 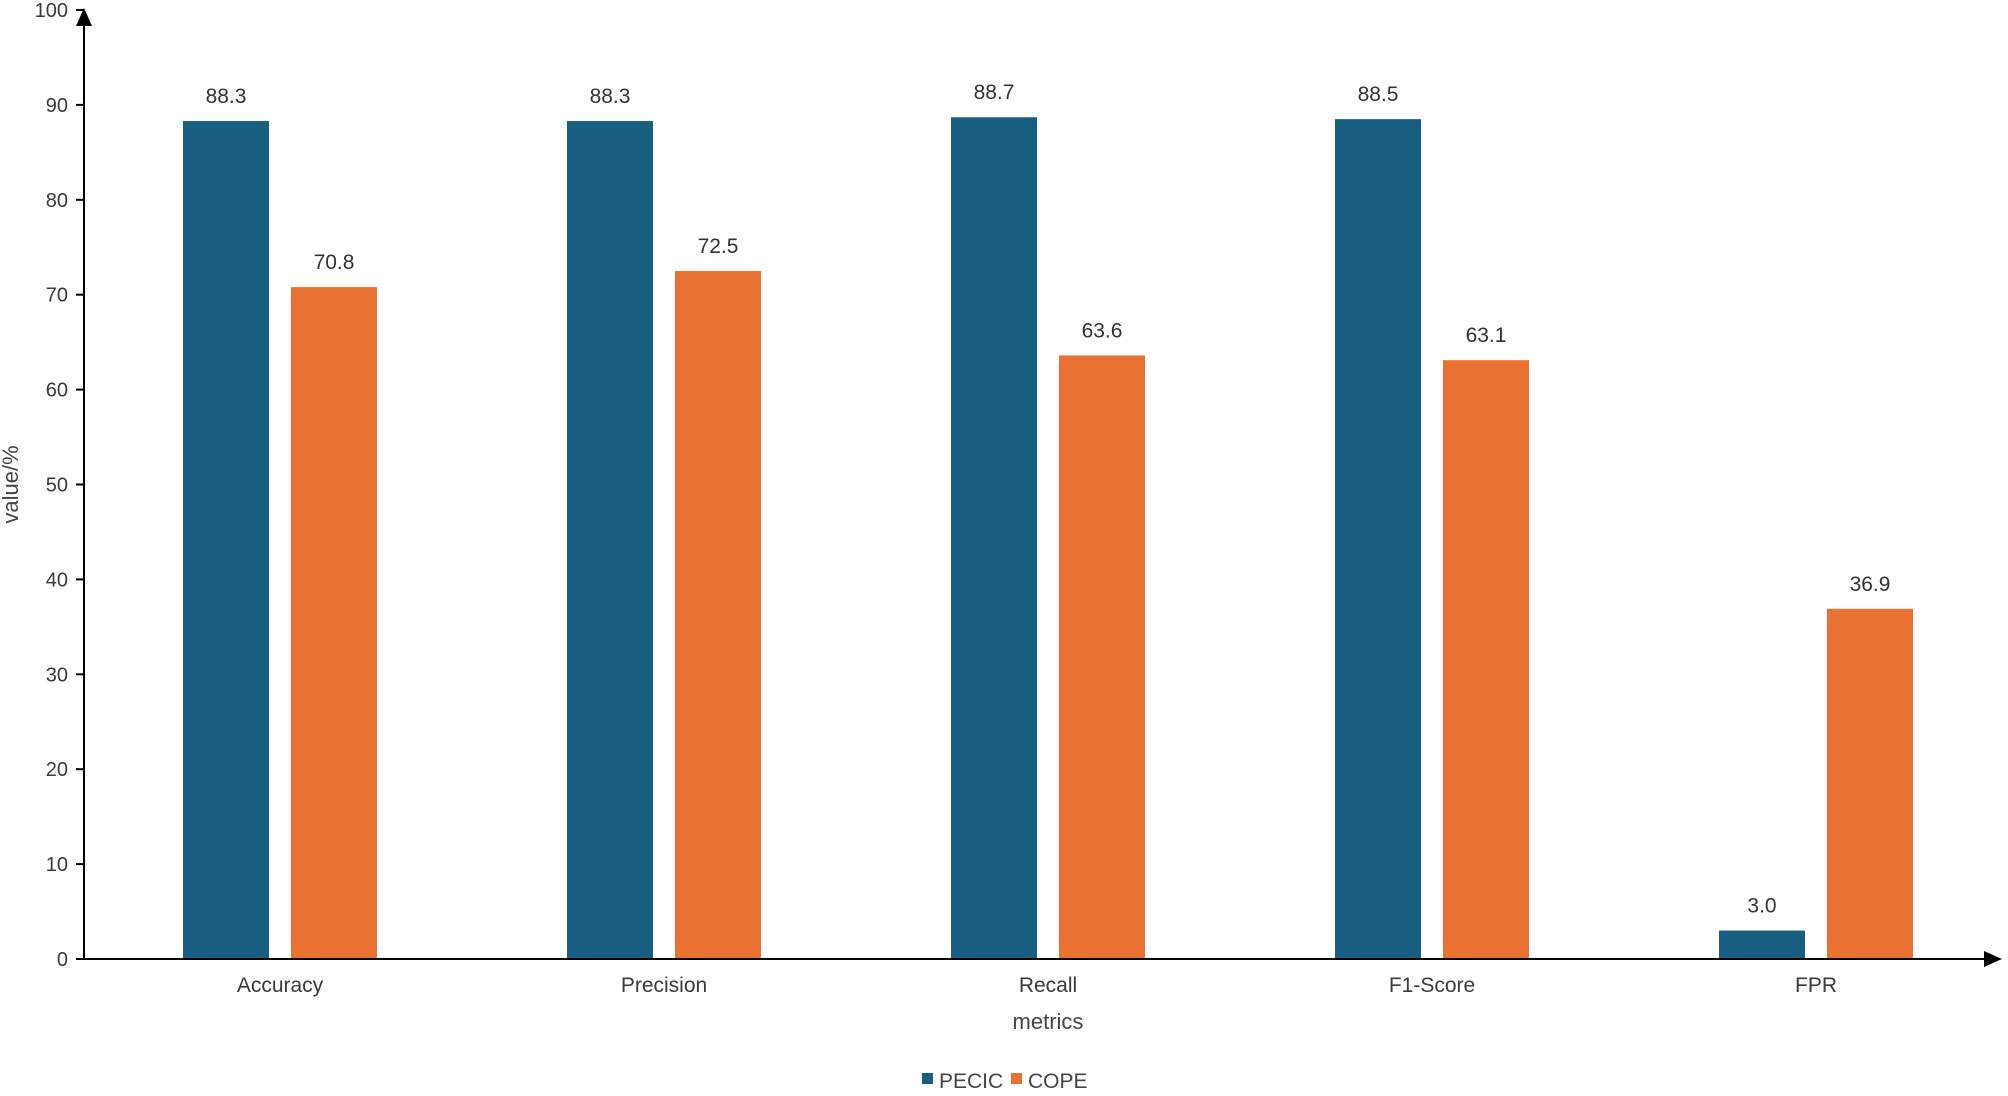 I want to click on y-tick-label: 50, so click(x=57, y=486).